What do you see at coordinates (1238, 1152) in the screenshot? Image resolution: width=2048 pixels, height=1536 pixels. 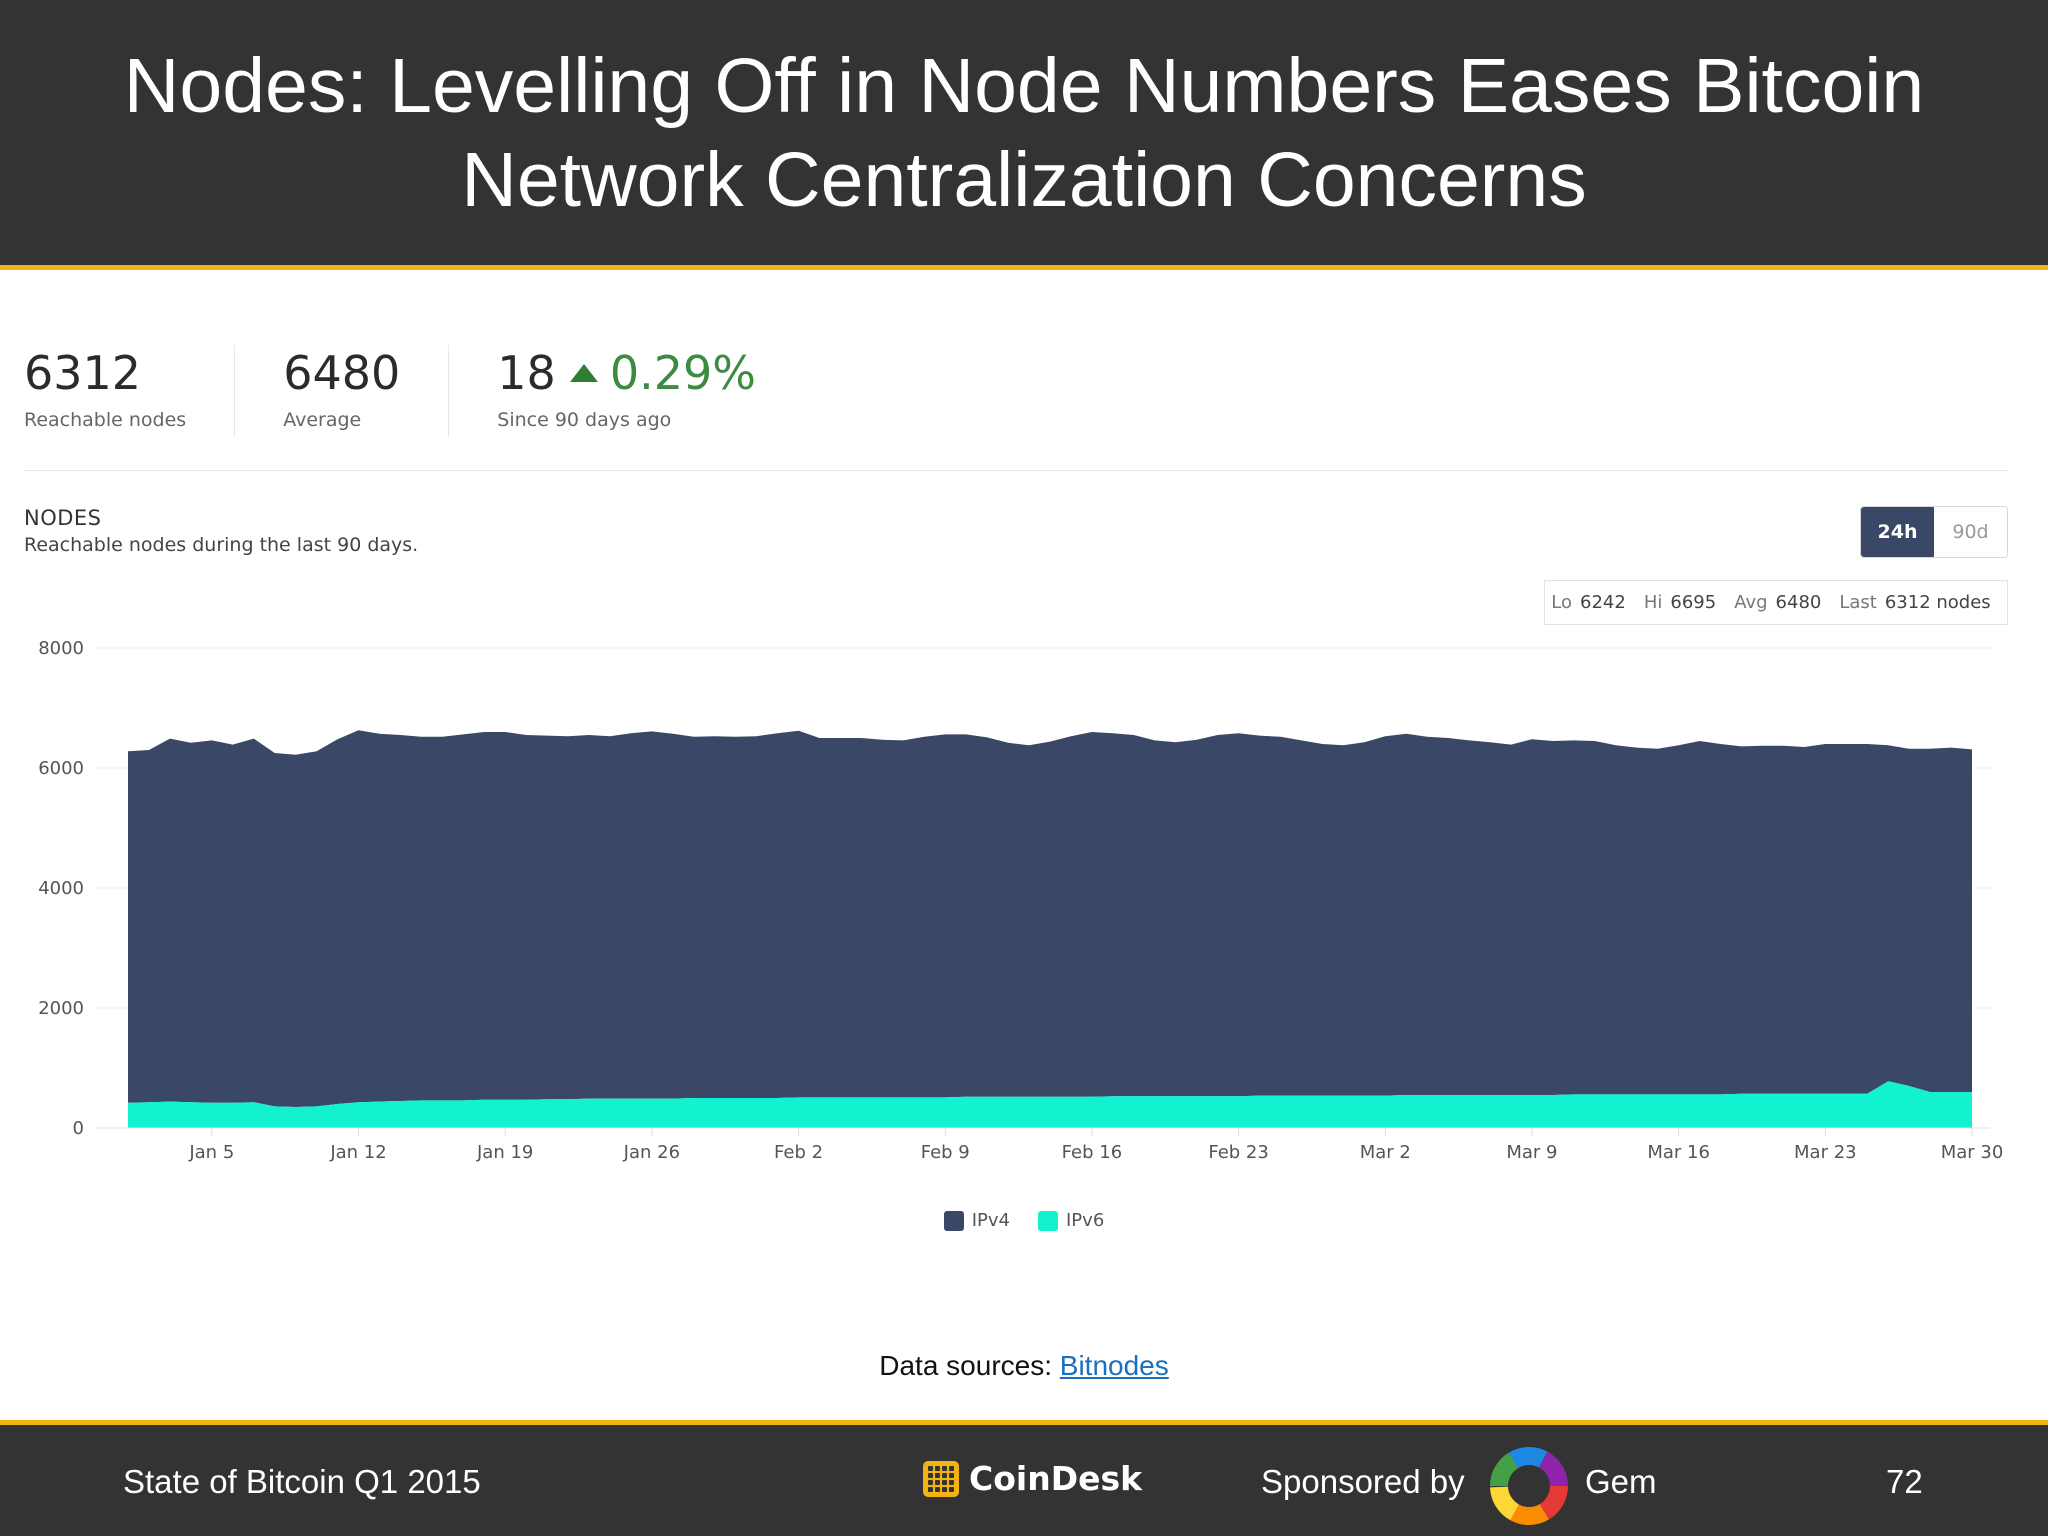 I see `x-tick-label: Feb 23` at bounding box center [1238, 1152].